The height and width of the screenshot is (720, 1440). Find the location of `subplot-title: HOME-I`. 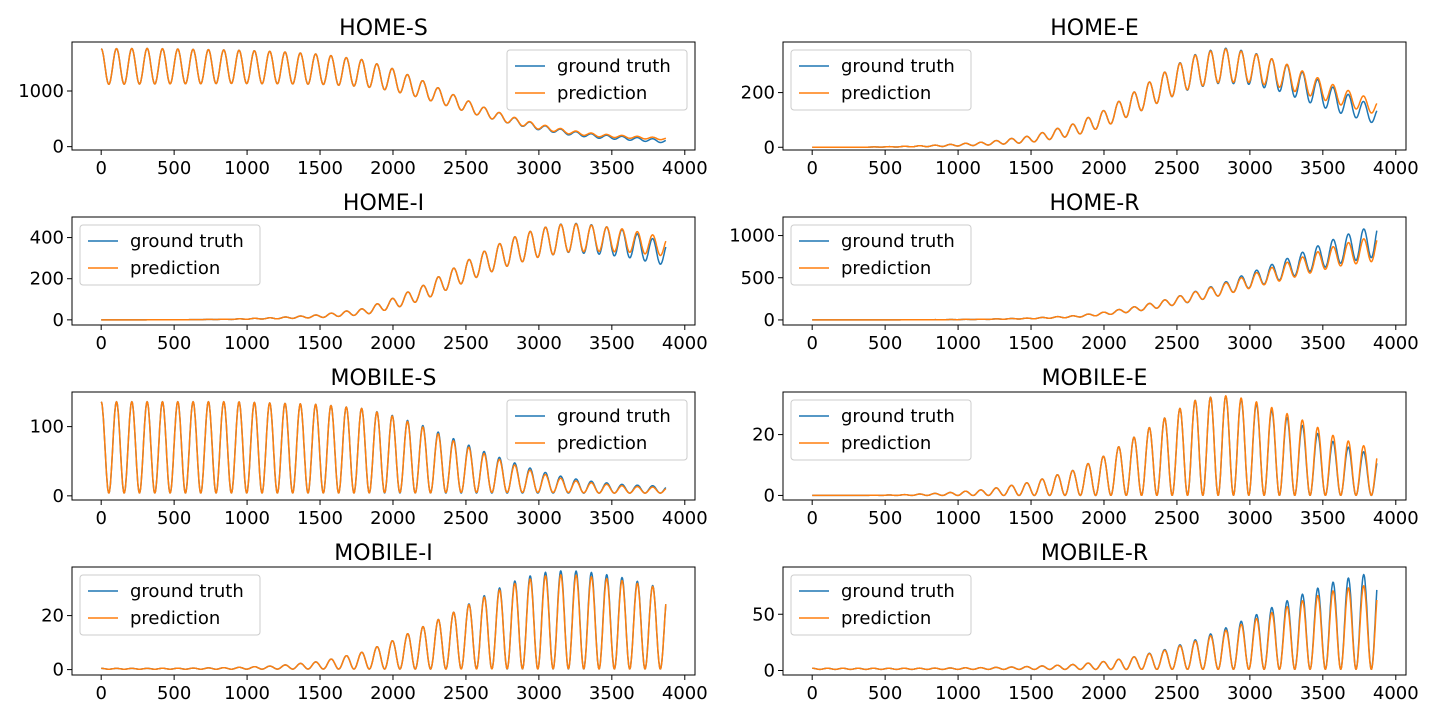

subplot-title: HOME-I is located at coordinates (383, 203).